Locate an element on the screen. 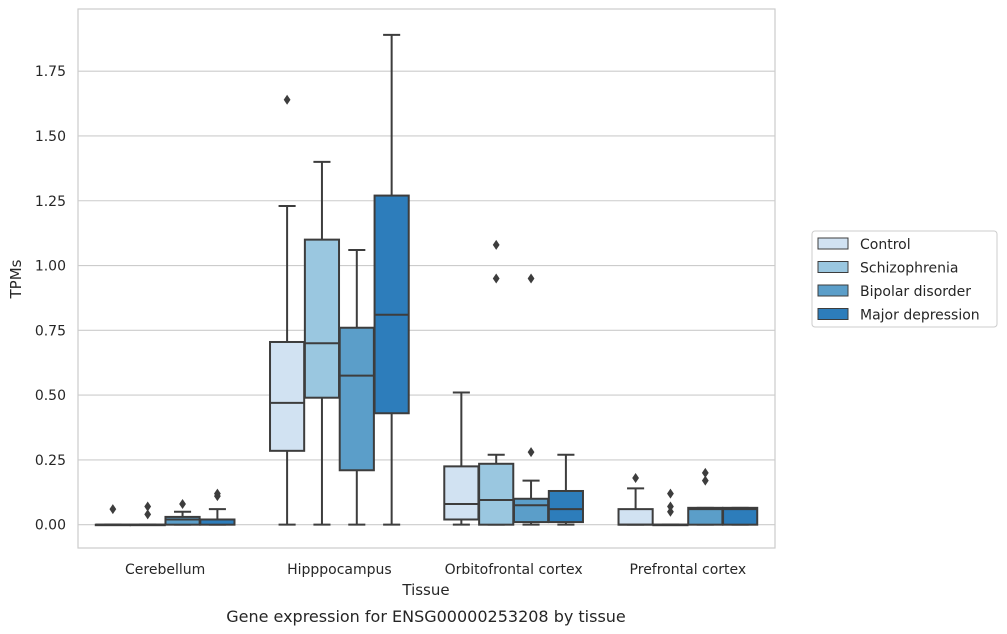  y-tick-label: 1.75 is located at coordinates (50, 72).